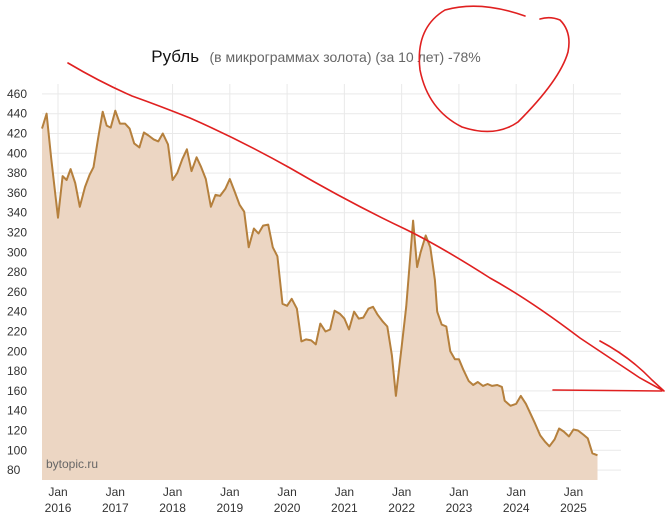  What do you see at coordinates (459, 508) in the screenshot?
I see `x-tick-year-label: 2023` at bounding box center [459, 508].